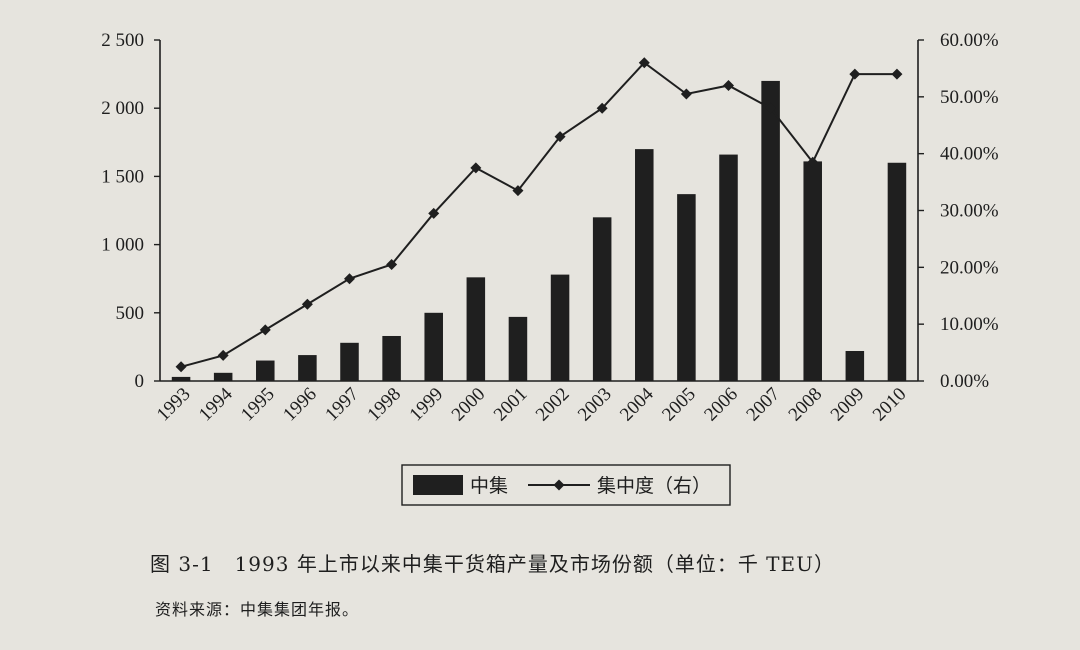 Image resolution: width=1080 pixels, height=650 pixels. Describe the element at coordinates (770, 231) in the screenshot. I see `bar-2007` at that location.